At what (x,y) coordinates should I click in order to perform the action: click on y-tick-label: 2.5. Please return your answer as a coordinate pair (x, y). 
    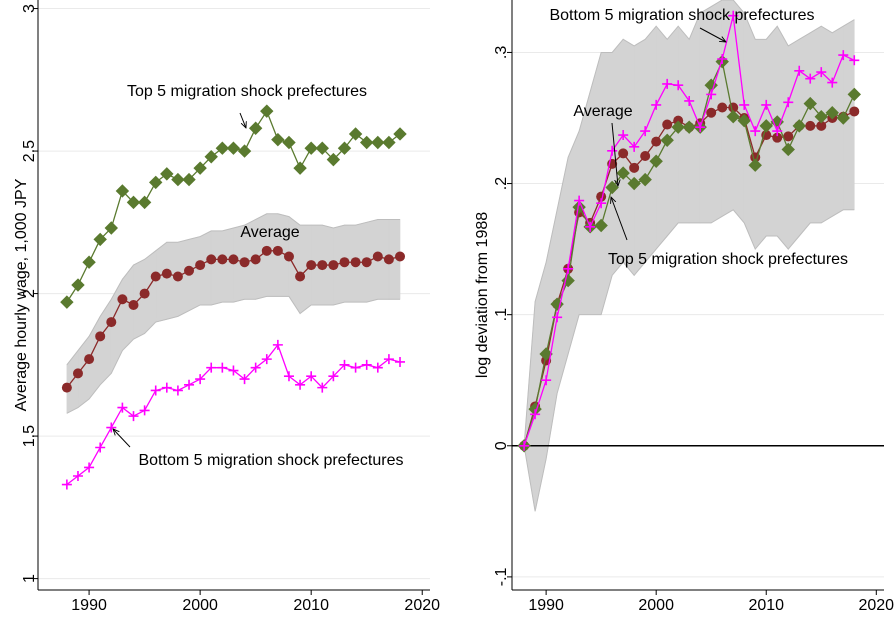
    Looking at the image, I should click on (29, 151).